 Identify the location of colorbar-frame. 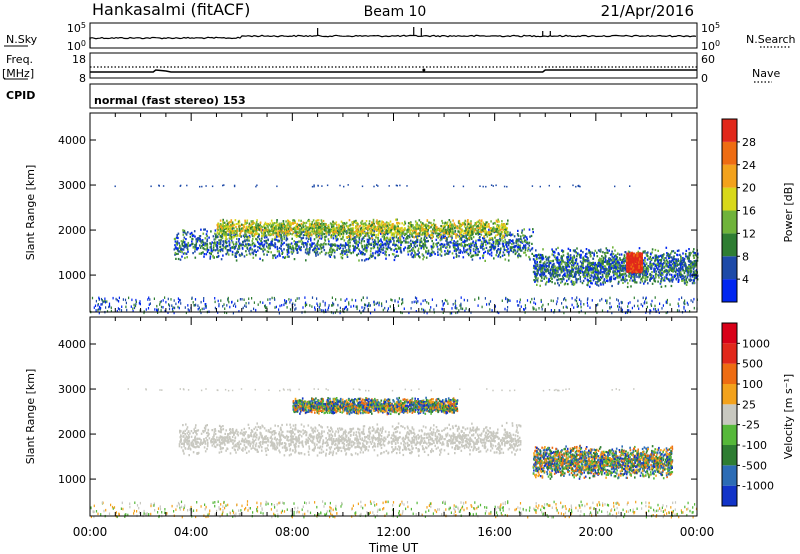
(729, 414).